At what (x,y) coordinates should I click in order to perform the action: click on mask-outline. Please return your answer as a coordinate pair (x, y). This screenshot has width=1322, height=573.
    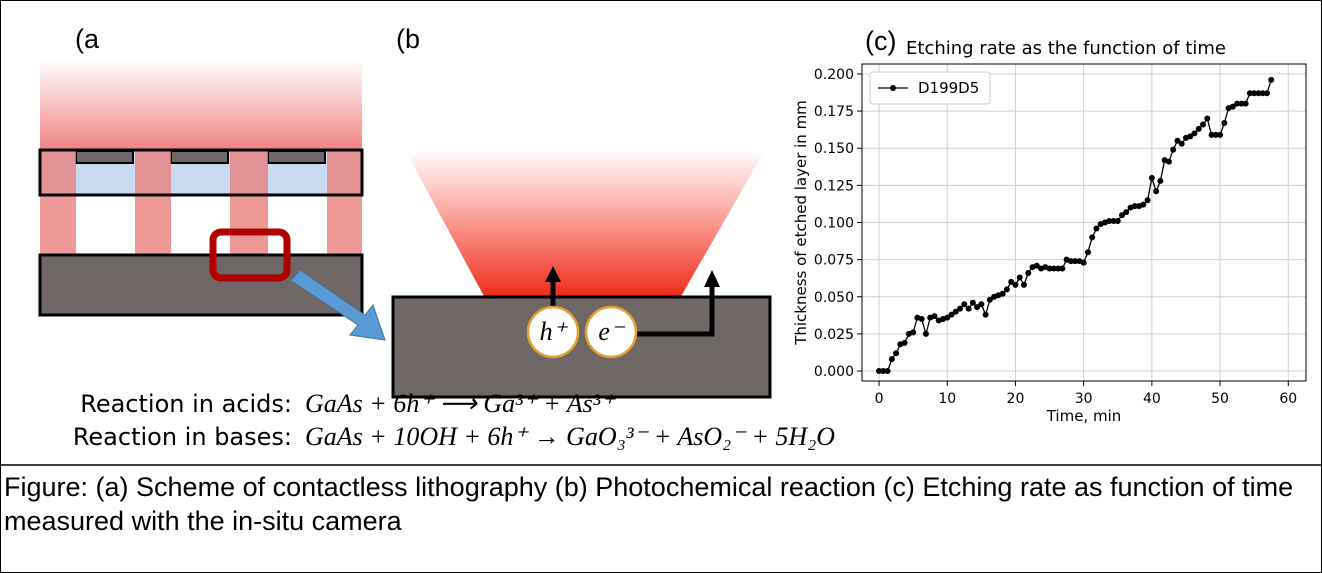
    Looking at the image, I should click on (201, 172).